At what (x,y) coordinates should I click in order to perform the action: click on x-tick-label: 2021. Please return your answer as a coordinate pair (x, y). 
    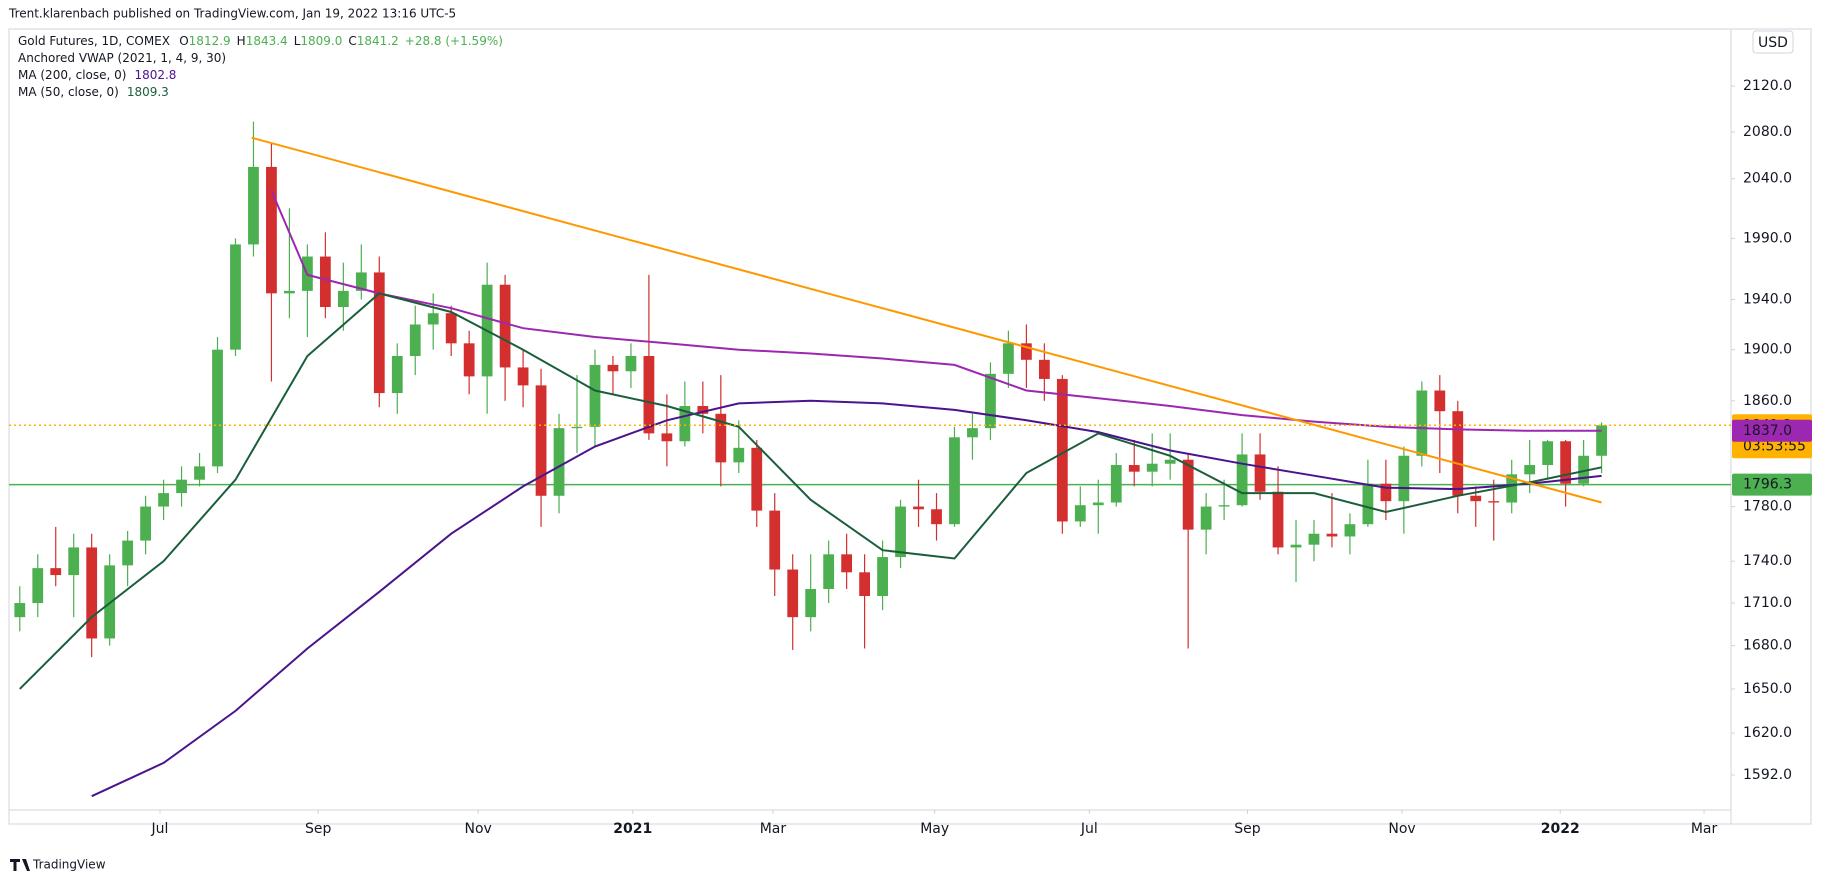
    Looking at the image, I should click on (632, 829).